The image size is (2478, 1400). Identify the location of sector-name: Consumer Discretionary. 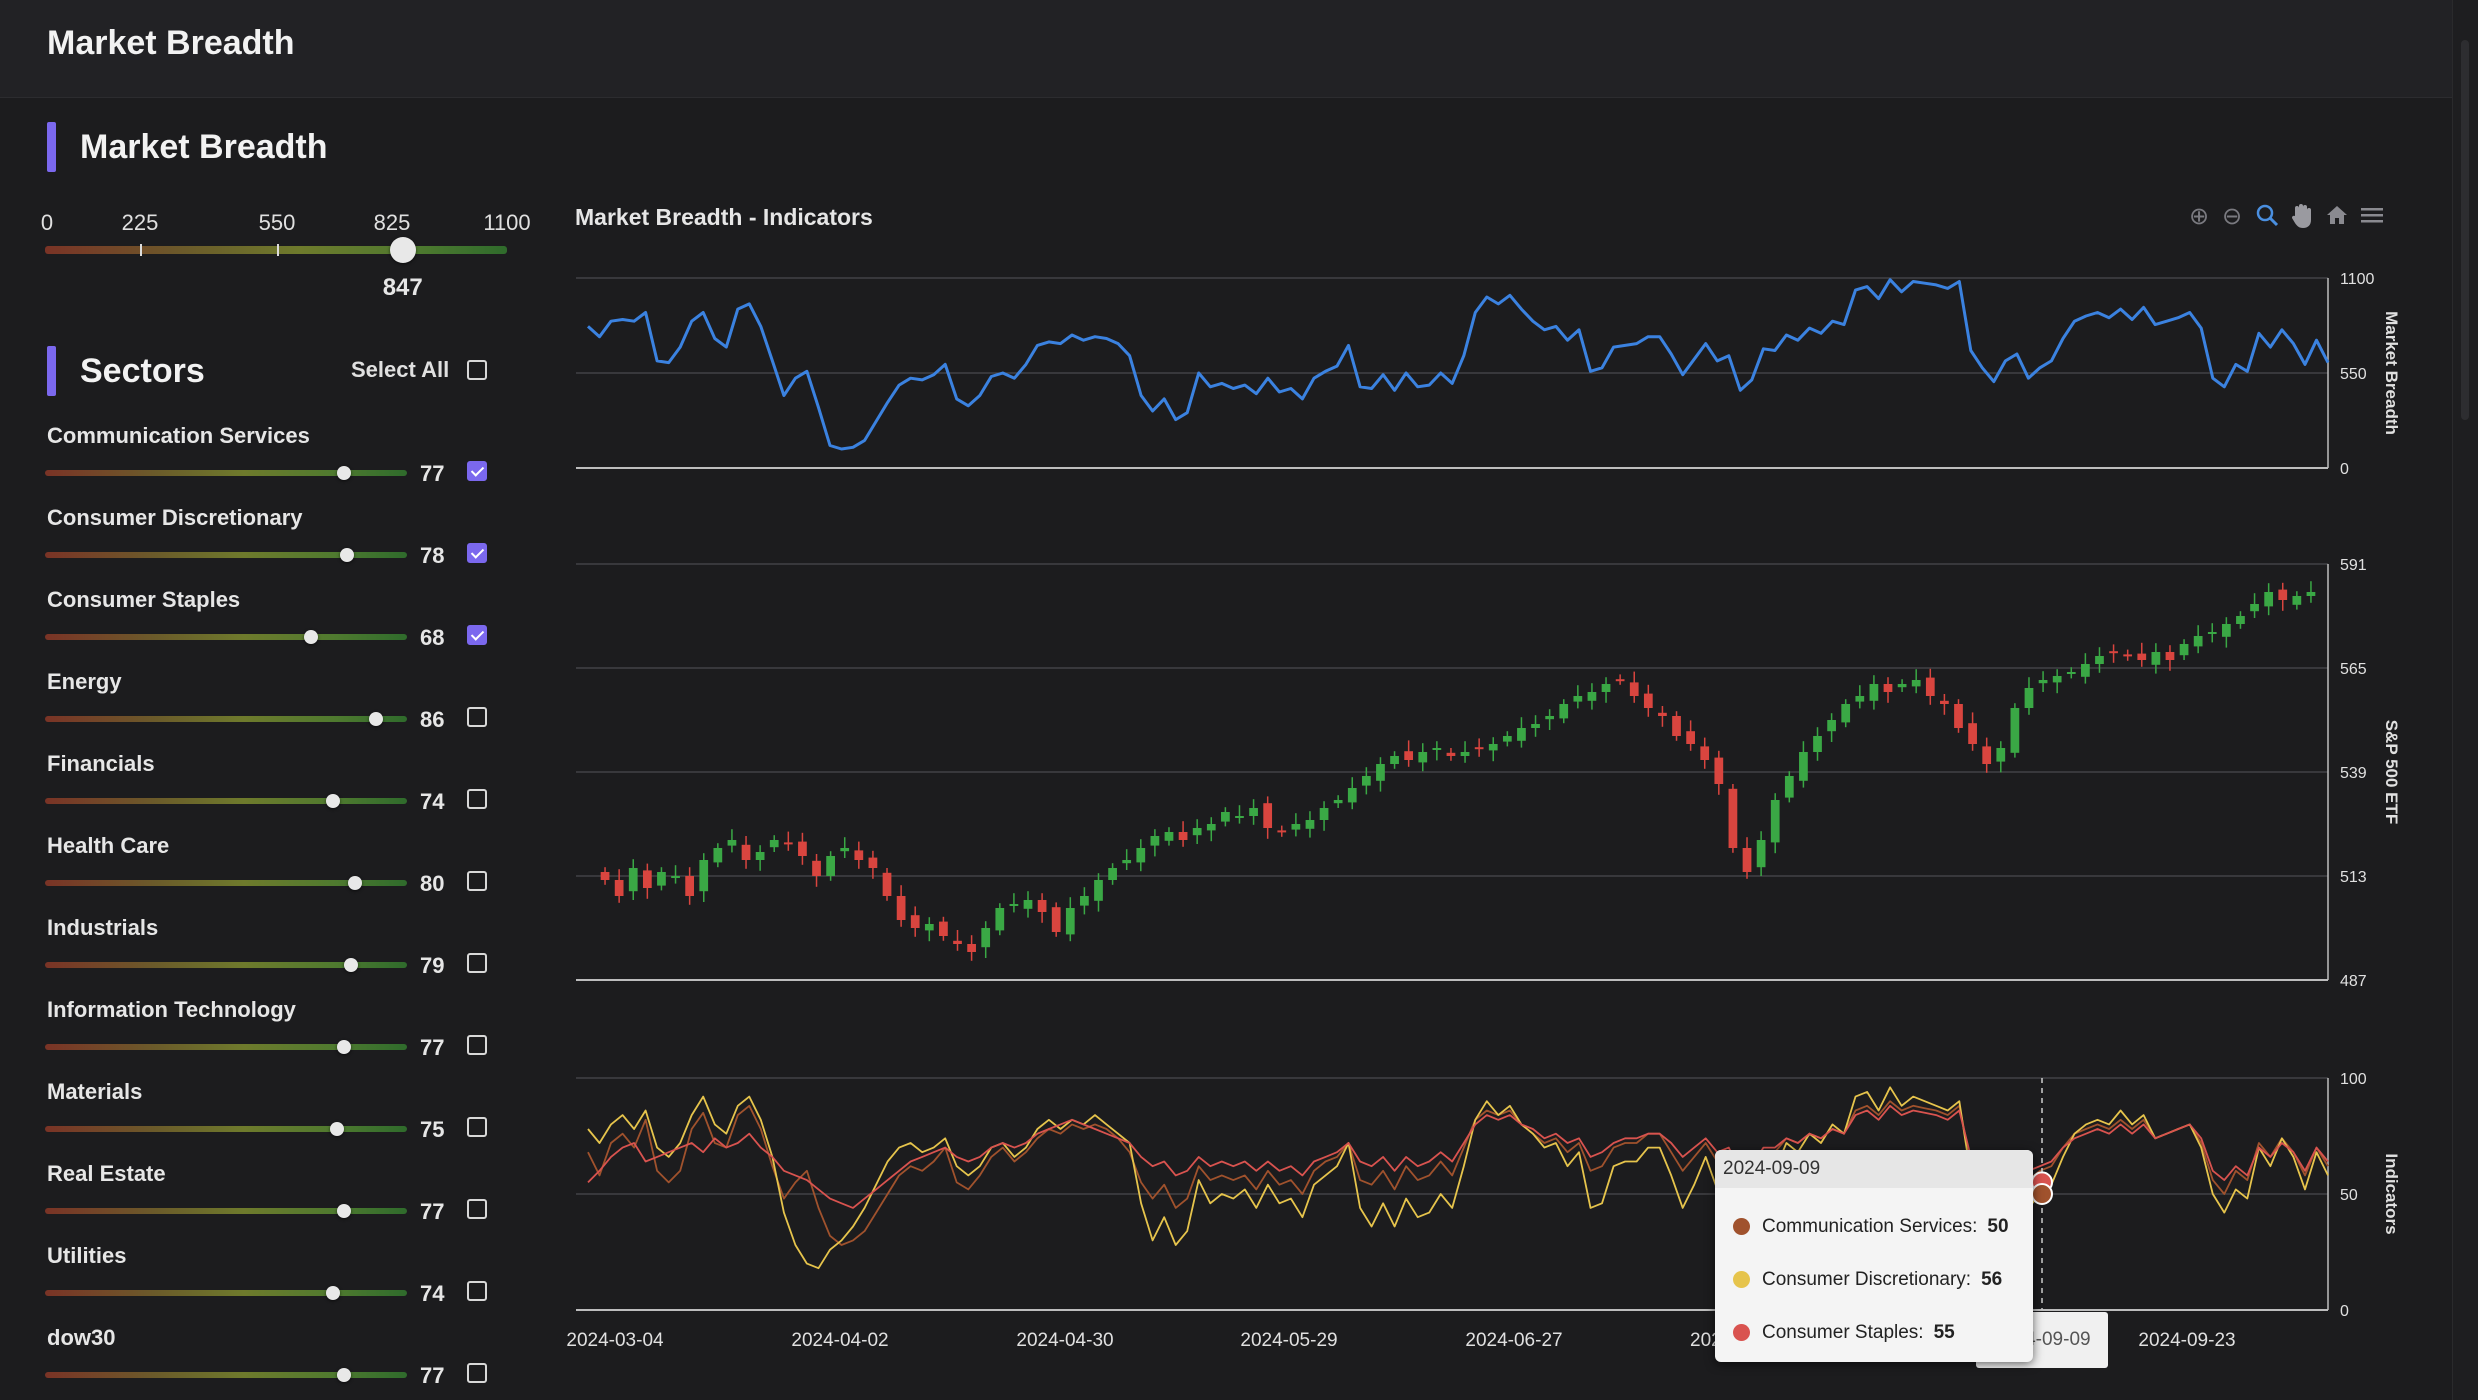
(175, 517).